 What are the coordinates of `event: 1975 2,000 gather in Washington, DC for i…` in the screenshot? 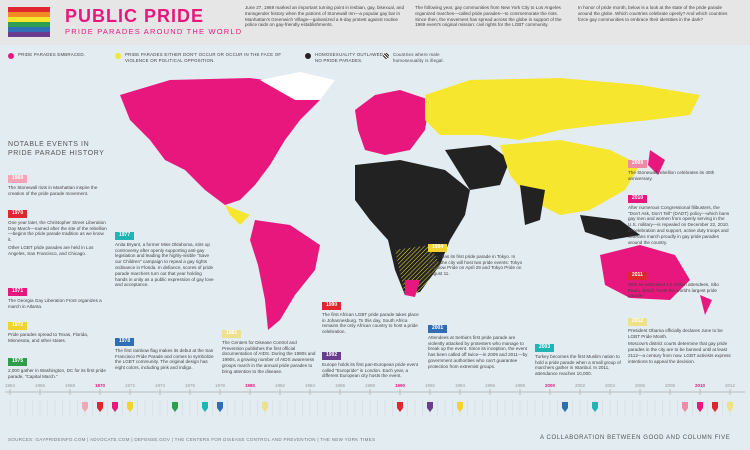 It's located at (58, 369).